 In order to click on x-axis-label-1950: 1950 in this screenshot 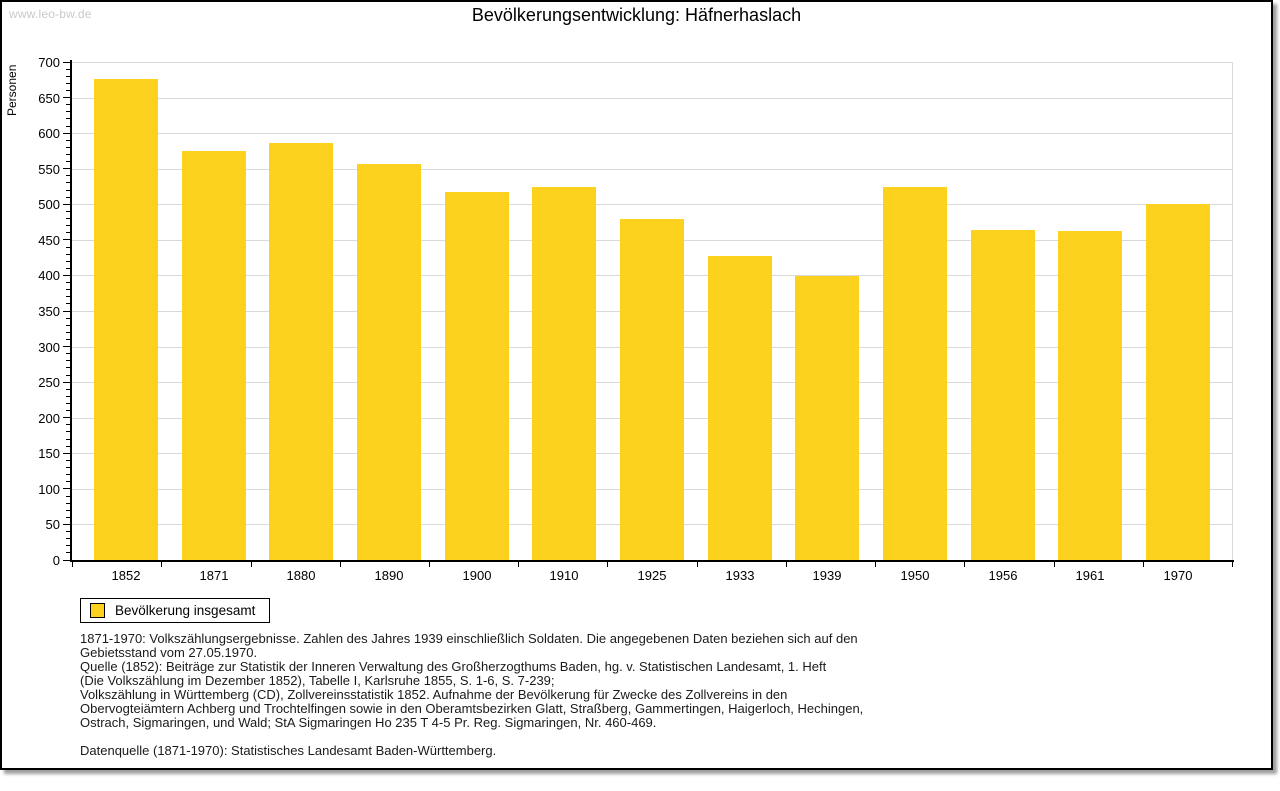, I will do `click(915, 575)`.